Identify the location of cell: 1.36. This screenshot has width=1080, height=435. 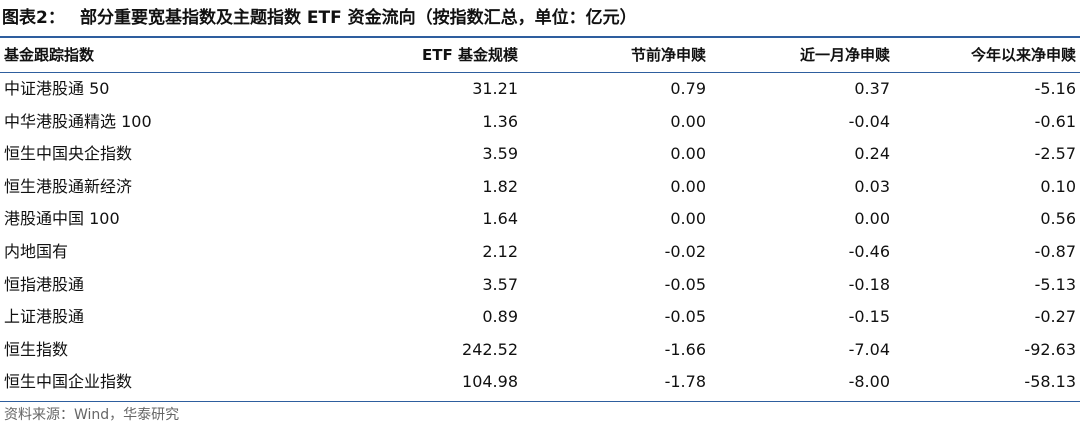
(500, 121).